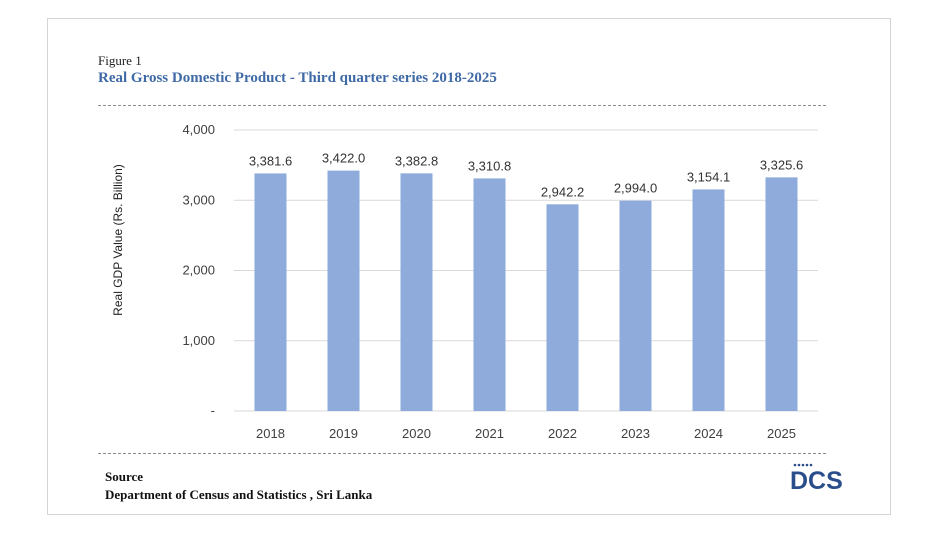  What do you see at coordinates (489, 433) in the screenshot?
I see `x-tick-label: 2021` at bounding box center [489, 433].